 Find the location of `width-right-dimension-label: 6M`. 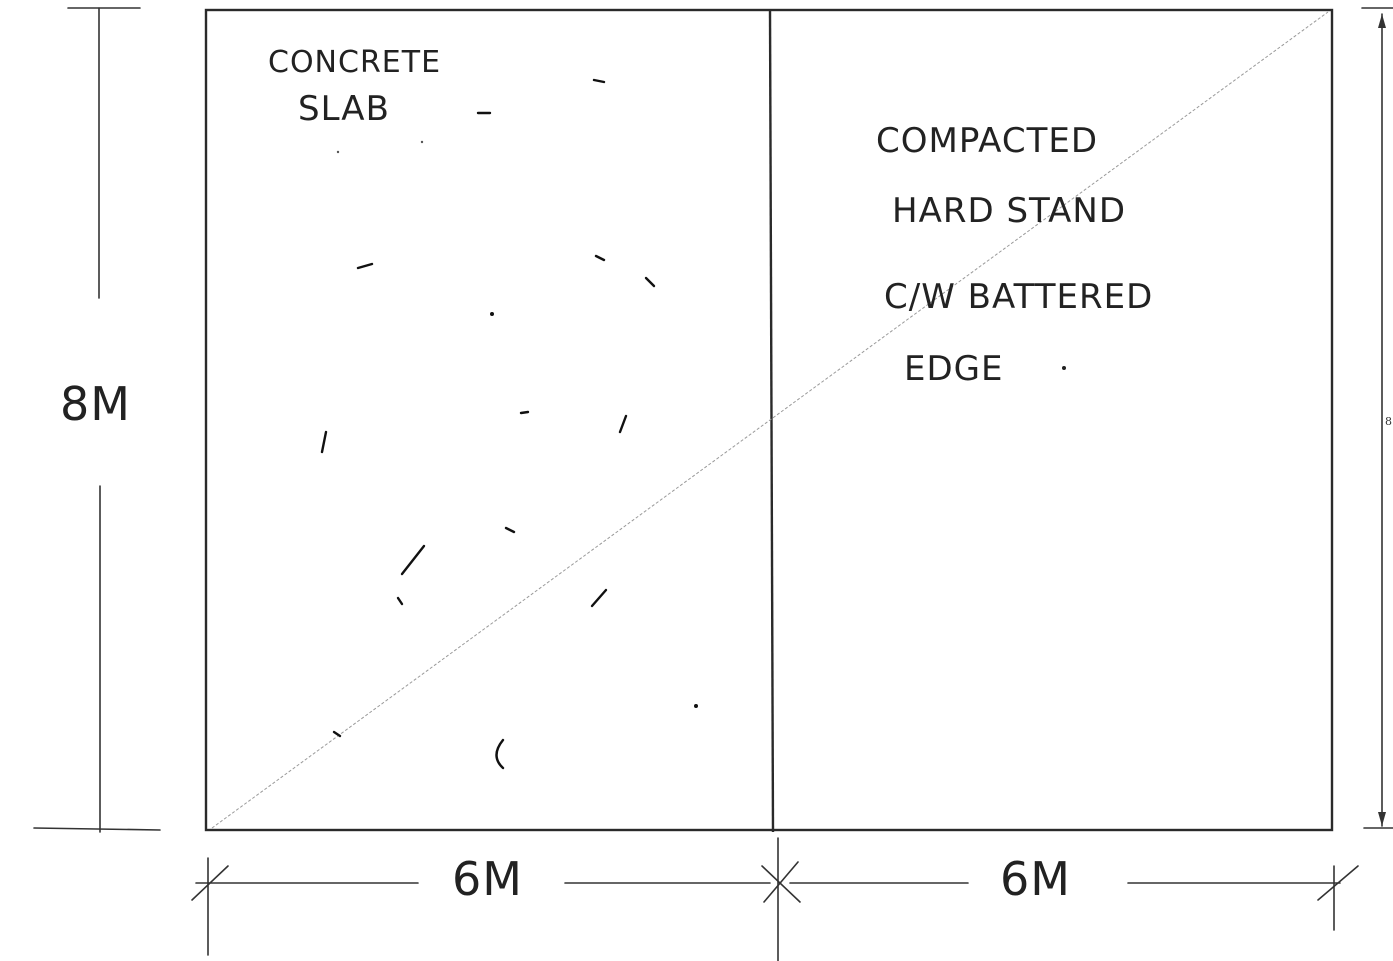

width-right-dimension-label: 6M is located at coordinates (1035, 879).